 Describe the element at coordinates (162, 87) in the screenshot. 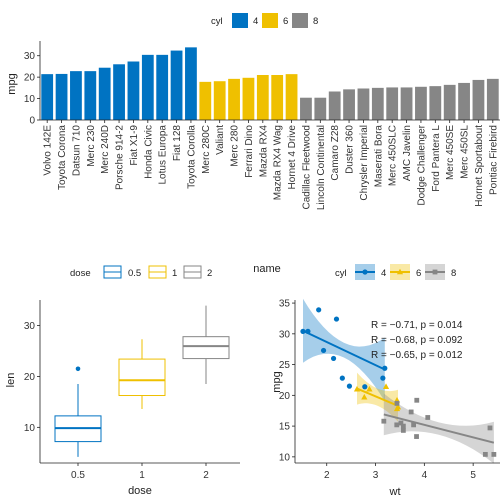

I see `bar-lotus-europa` at that location.